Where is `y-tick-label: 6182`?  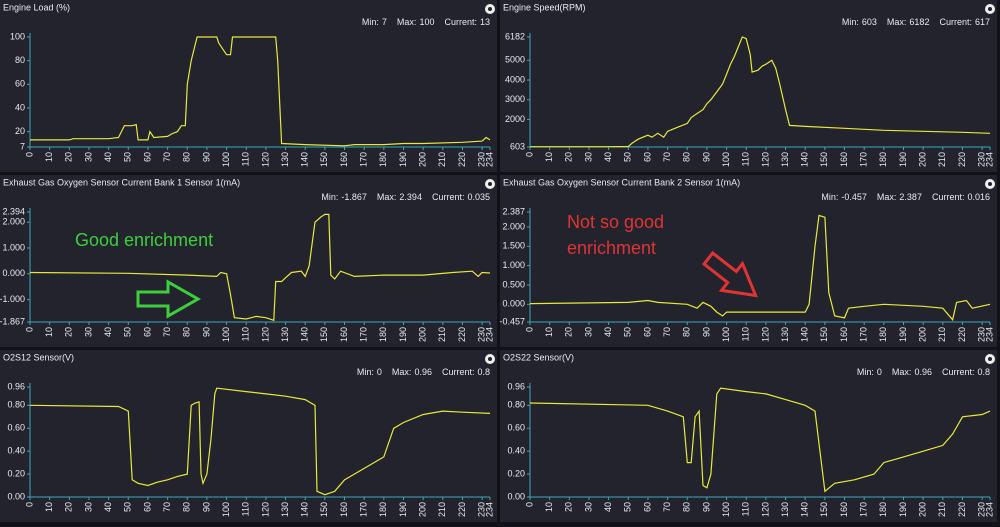 y-tick-label: 6182 is located at coordinates (515, 36).